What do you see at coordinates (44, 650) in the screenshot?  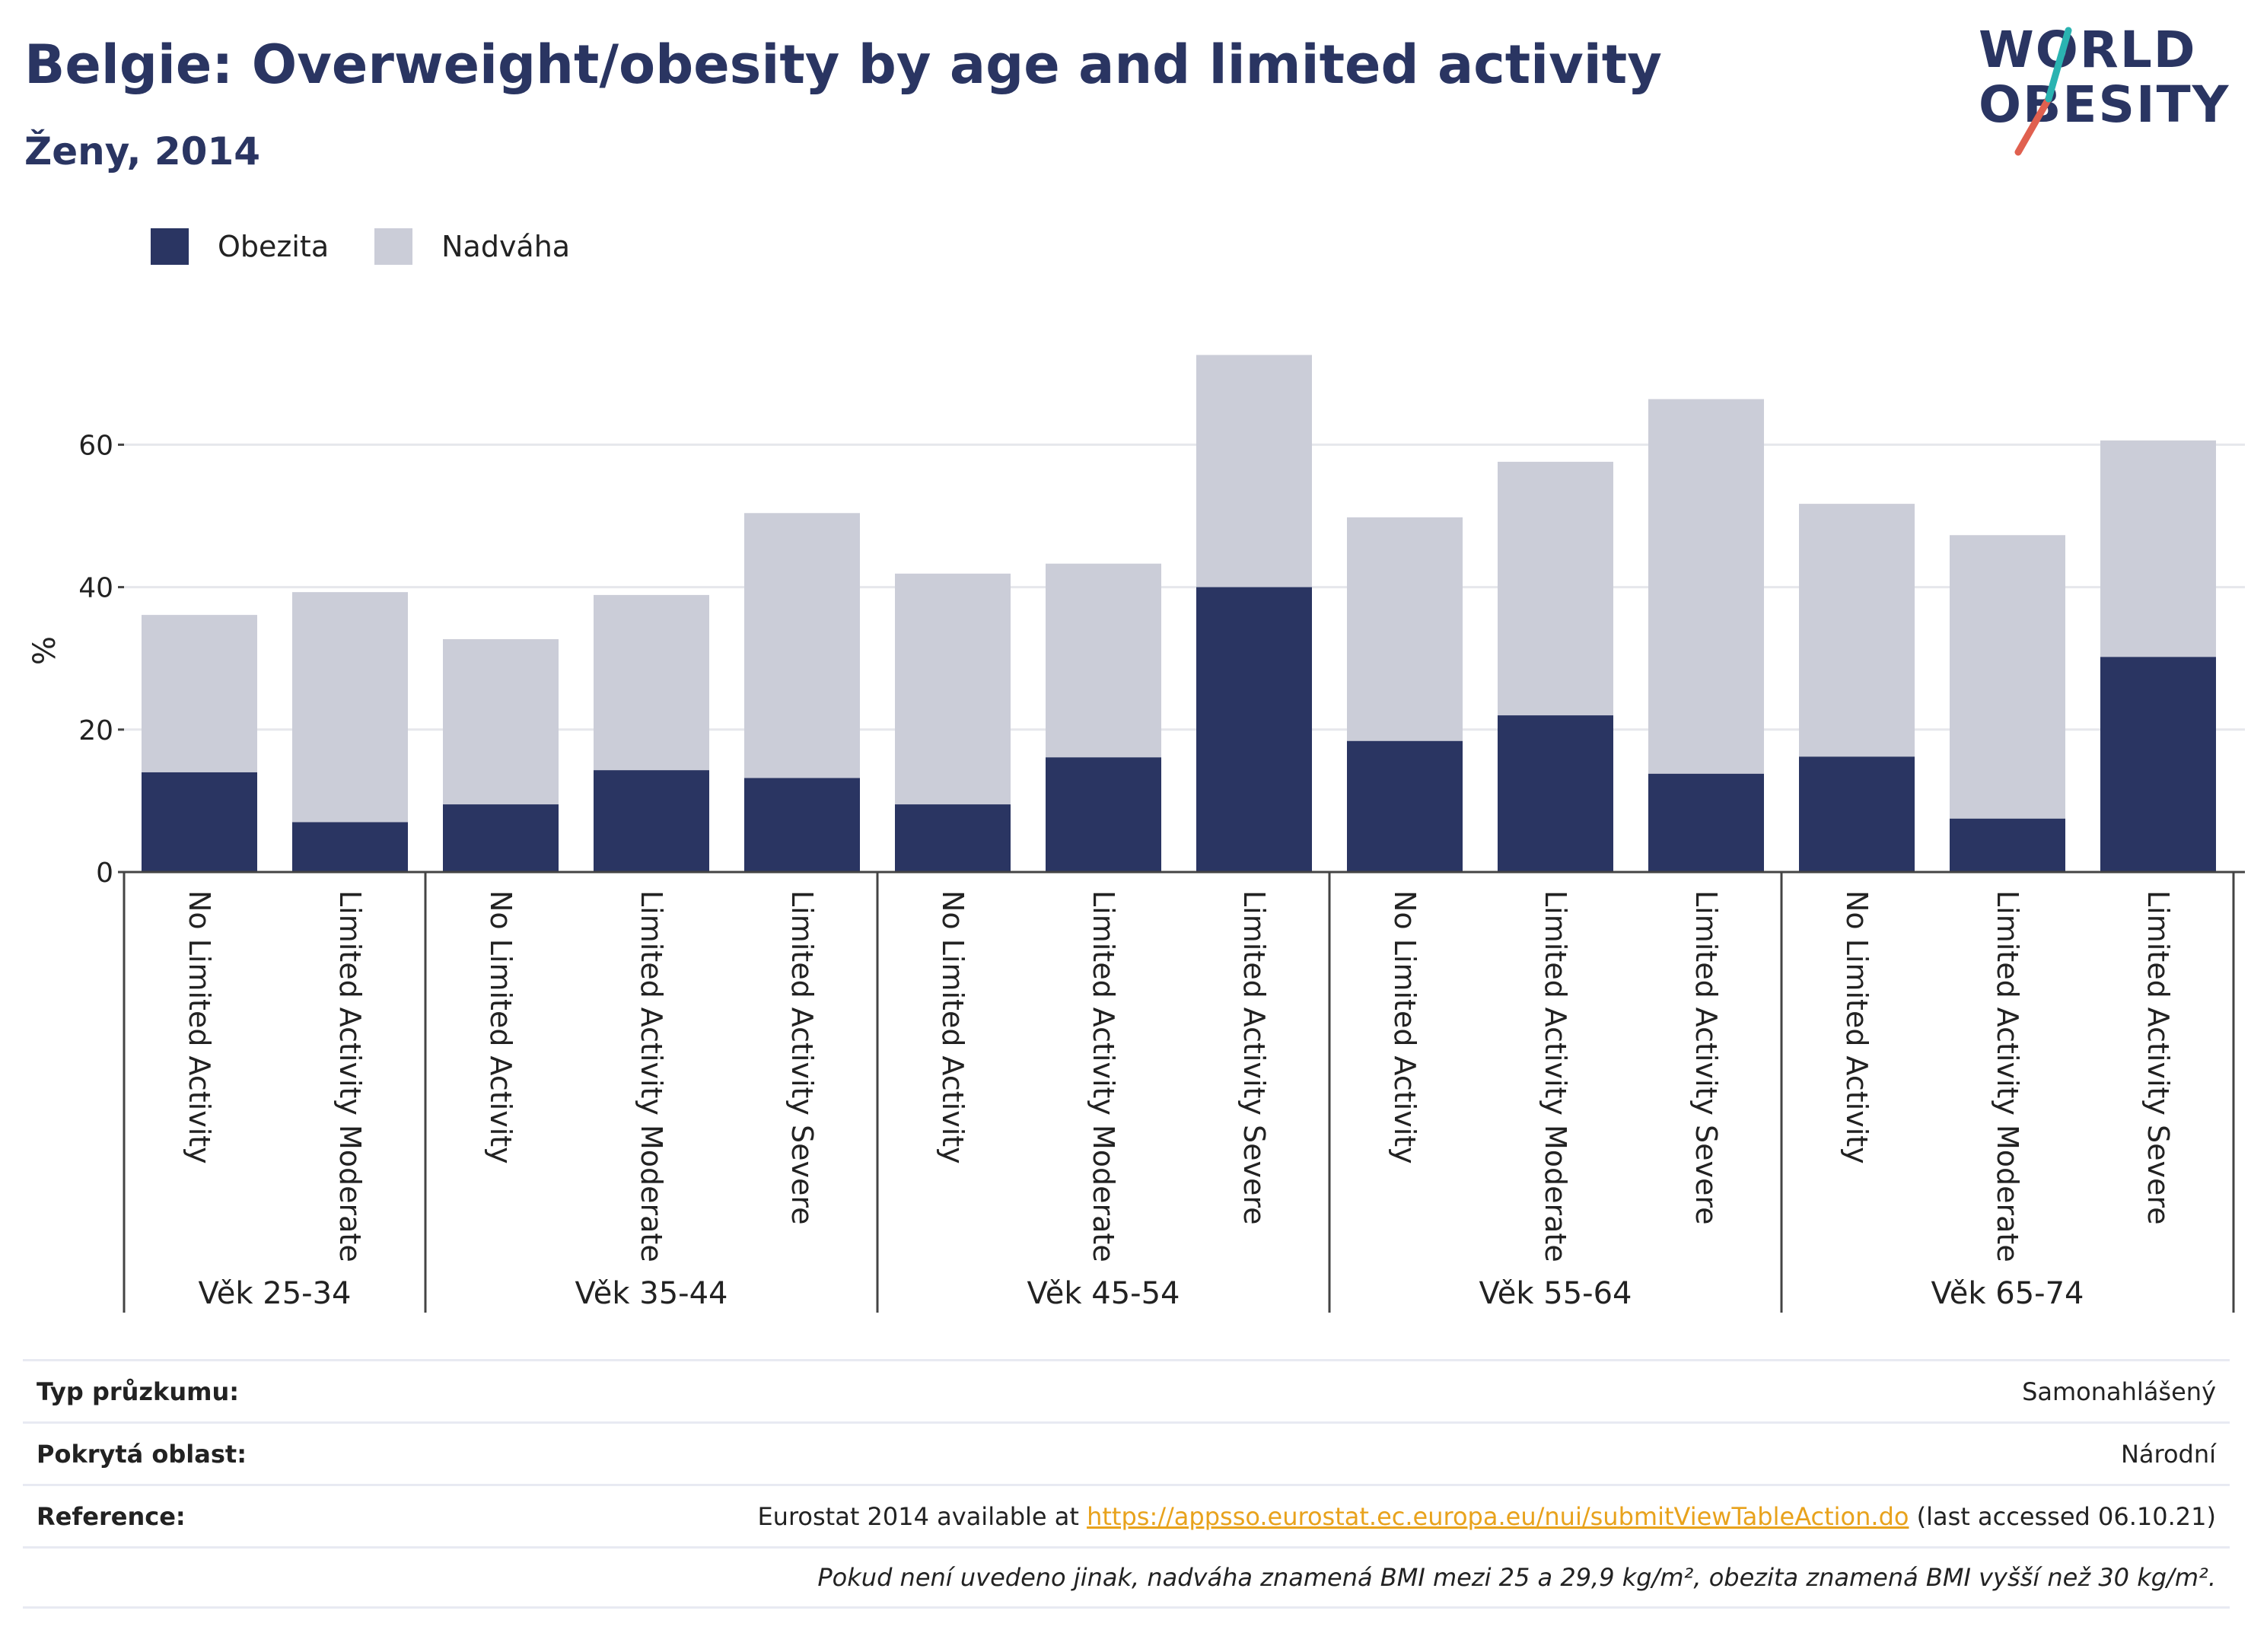 I see `y-axis-label: %` at bounding box center [44, 650].